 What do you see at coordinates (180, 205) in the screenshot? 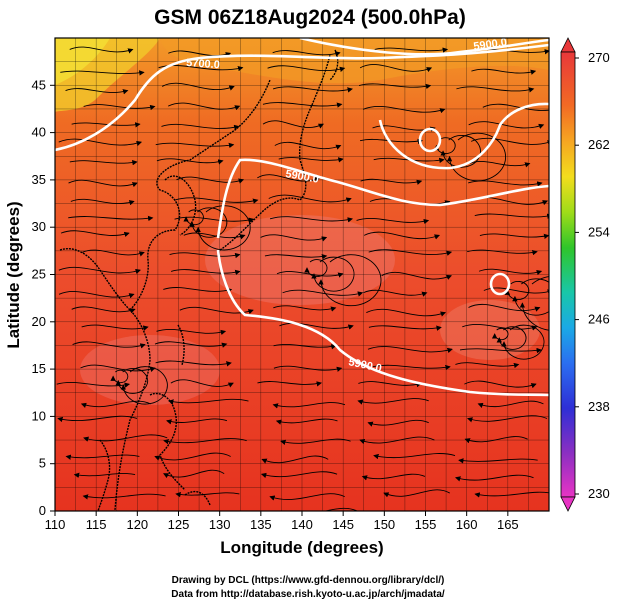
I see `coastline-korea-peninsula` at bounding box center [180, 205].